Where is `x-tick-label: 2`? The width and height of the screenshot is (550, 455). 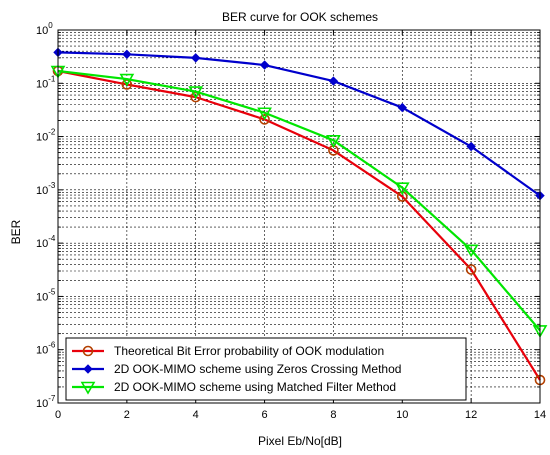
x-tick-label: 2 is located at coordinates (127, 415).